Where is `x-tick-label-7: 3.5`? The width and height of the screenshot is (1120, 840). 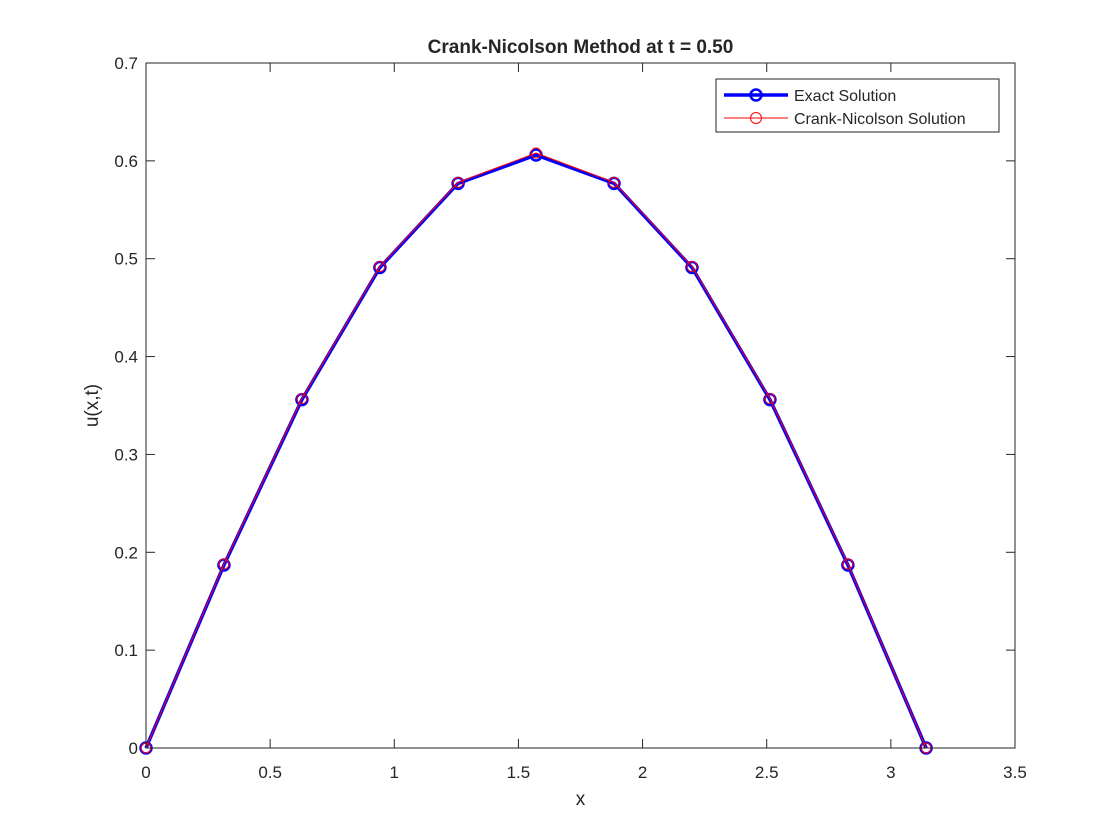 x-tick-label-7: 3.5 is located at coordinates (1015, 772).